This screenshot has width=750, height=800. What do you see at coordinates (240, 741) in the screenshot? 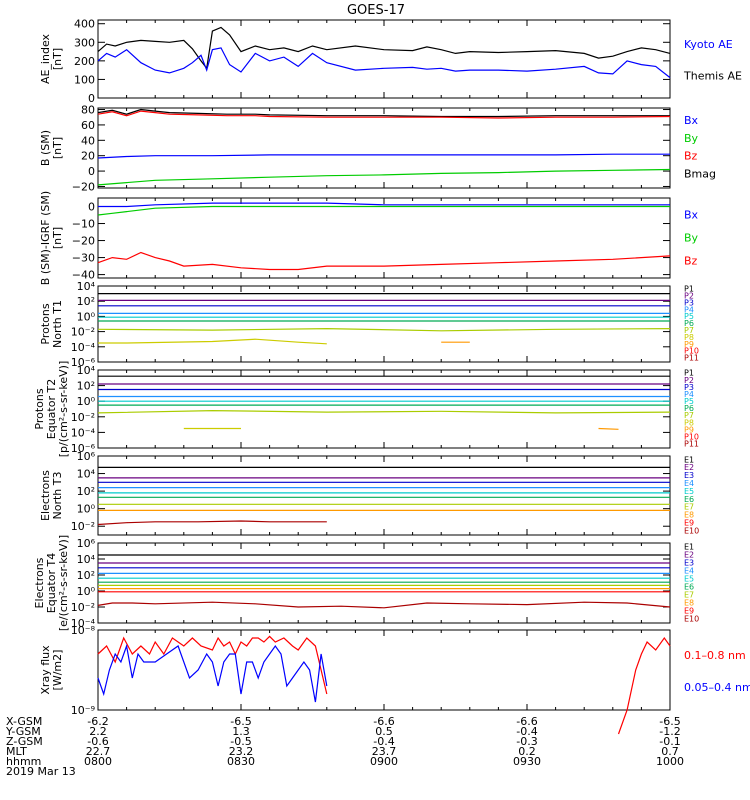
I see `ephemeris-value: -0.5` at bounding box center [240, 741].